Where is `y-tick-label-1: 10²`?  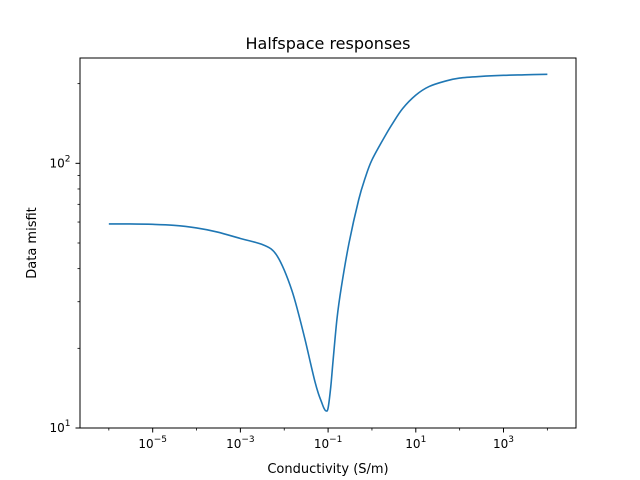 y-tick-label-1: 10² is located at coordinates (59, 162).